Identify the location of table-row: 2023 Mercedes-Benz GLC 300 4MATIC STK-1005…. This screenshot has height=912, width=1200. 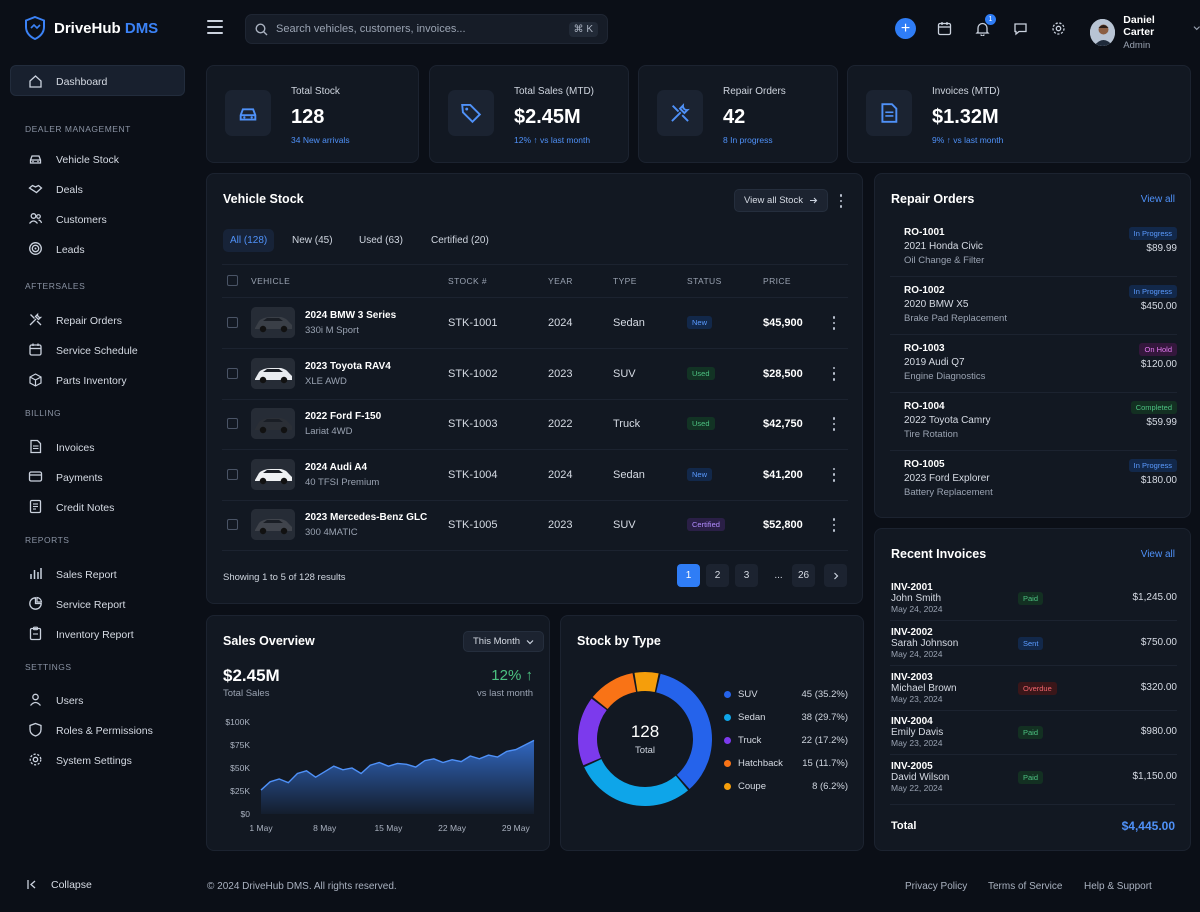
(535, 525).